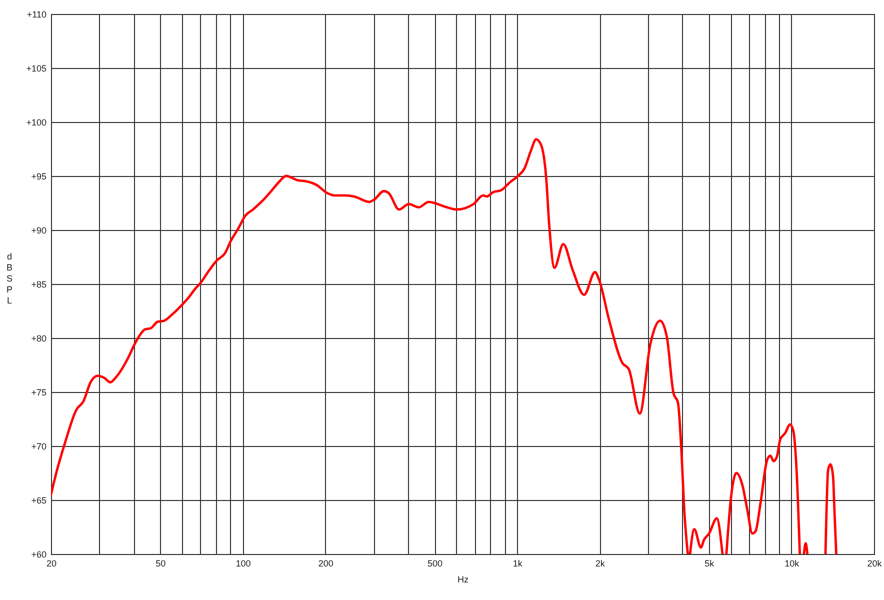  I want to click on y-tick-label: +80, so click(38, 339).